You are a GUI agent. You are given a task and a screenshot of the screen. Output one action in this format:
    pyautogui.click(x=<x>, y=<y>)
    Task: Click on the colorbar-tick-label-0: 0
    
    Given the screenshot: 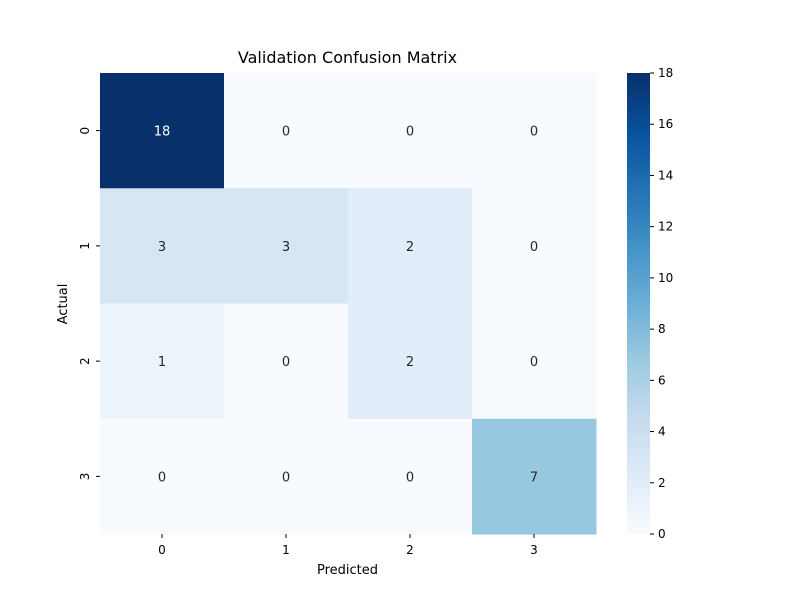 What is the action you would take?
    pyautogui.click(x=662, y=534)
    